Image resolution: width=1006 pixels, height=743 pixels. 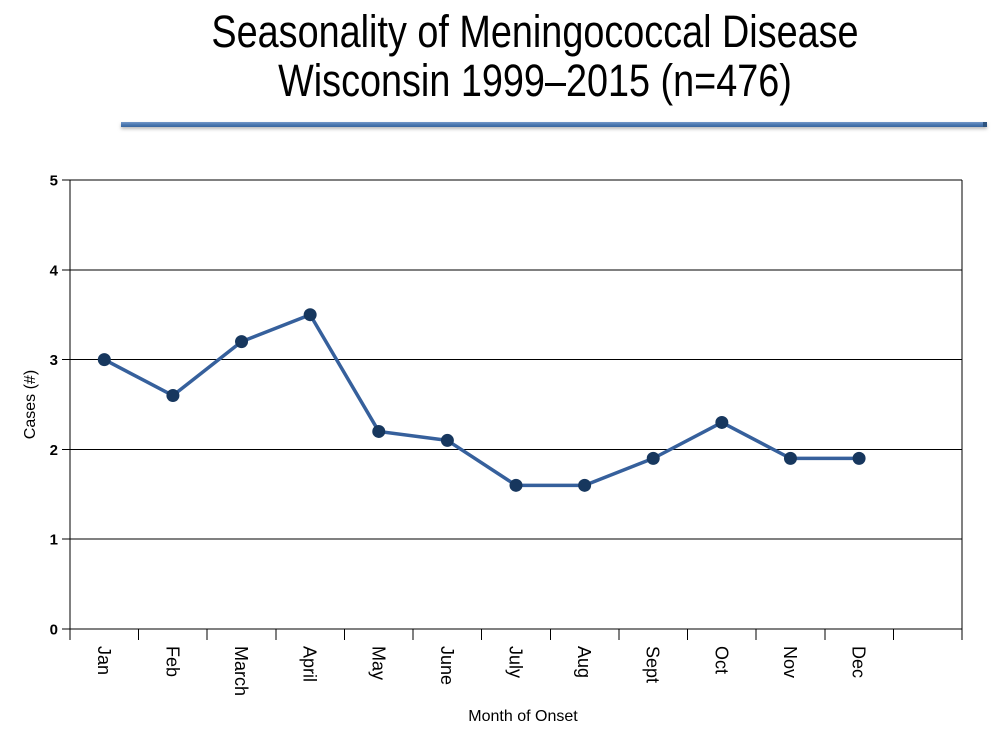 I want to click on data-point-oct, so click(x=722, y=422).